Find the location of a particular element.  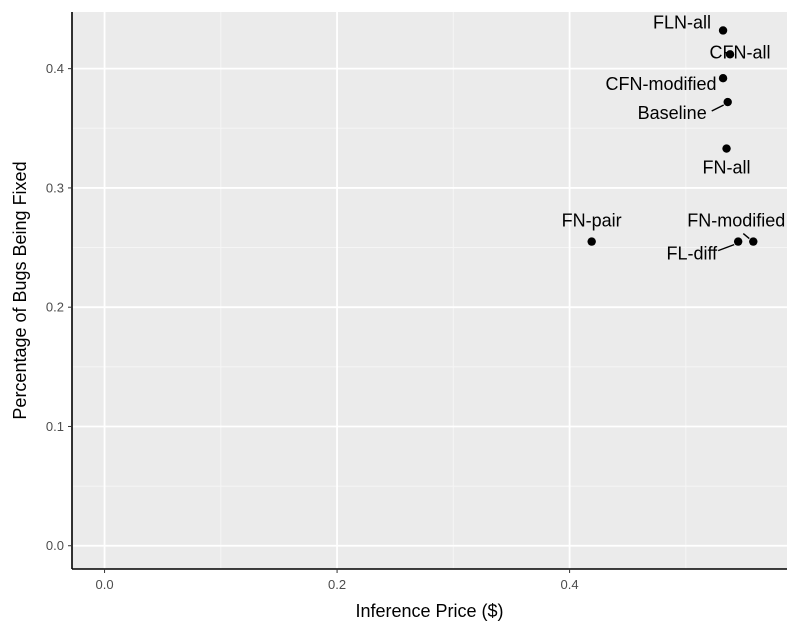

x-tick-label: 0.2 is located at coordinates (337, 584).